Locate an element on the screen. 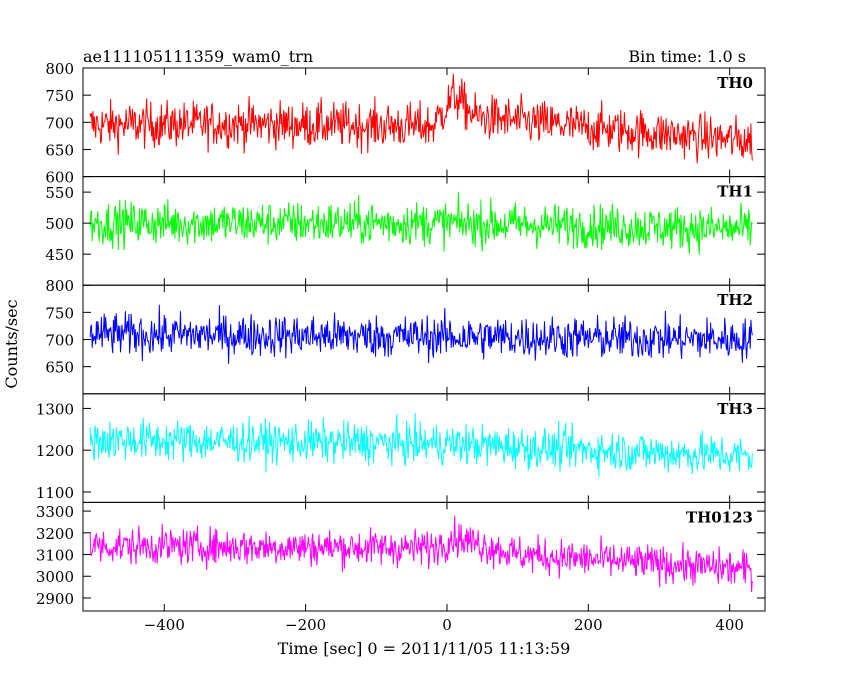 The image size is (850, 680). y-tick-label: 1100 is located at coordinates (55, 493).